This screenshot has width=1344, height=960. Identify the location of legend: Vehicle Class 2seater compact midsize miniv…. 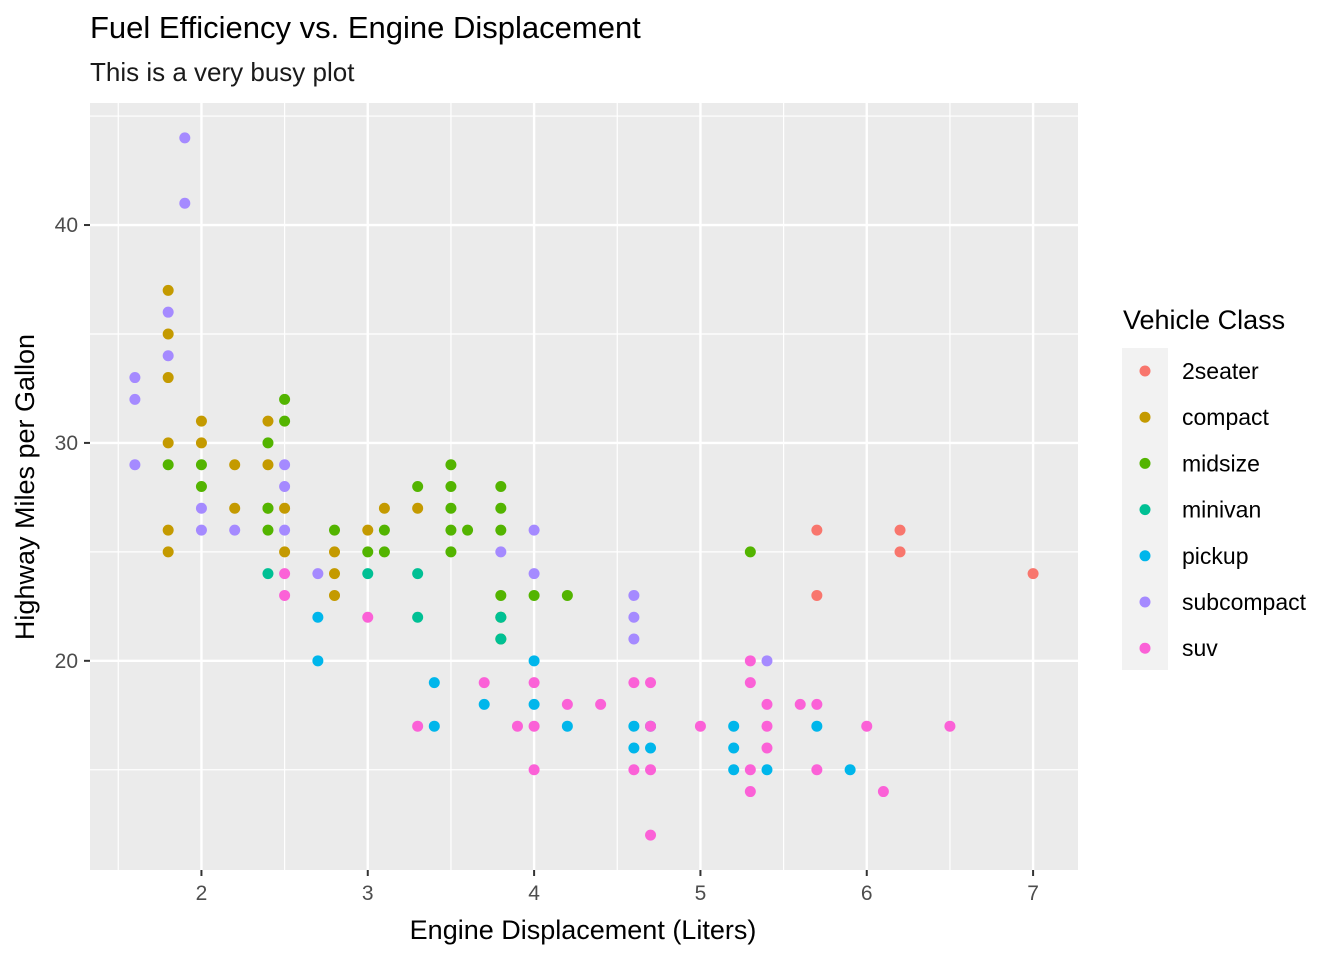
(1214, 487).